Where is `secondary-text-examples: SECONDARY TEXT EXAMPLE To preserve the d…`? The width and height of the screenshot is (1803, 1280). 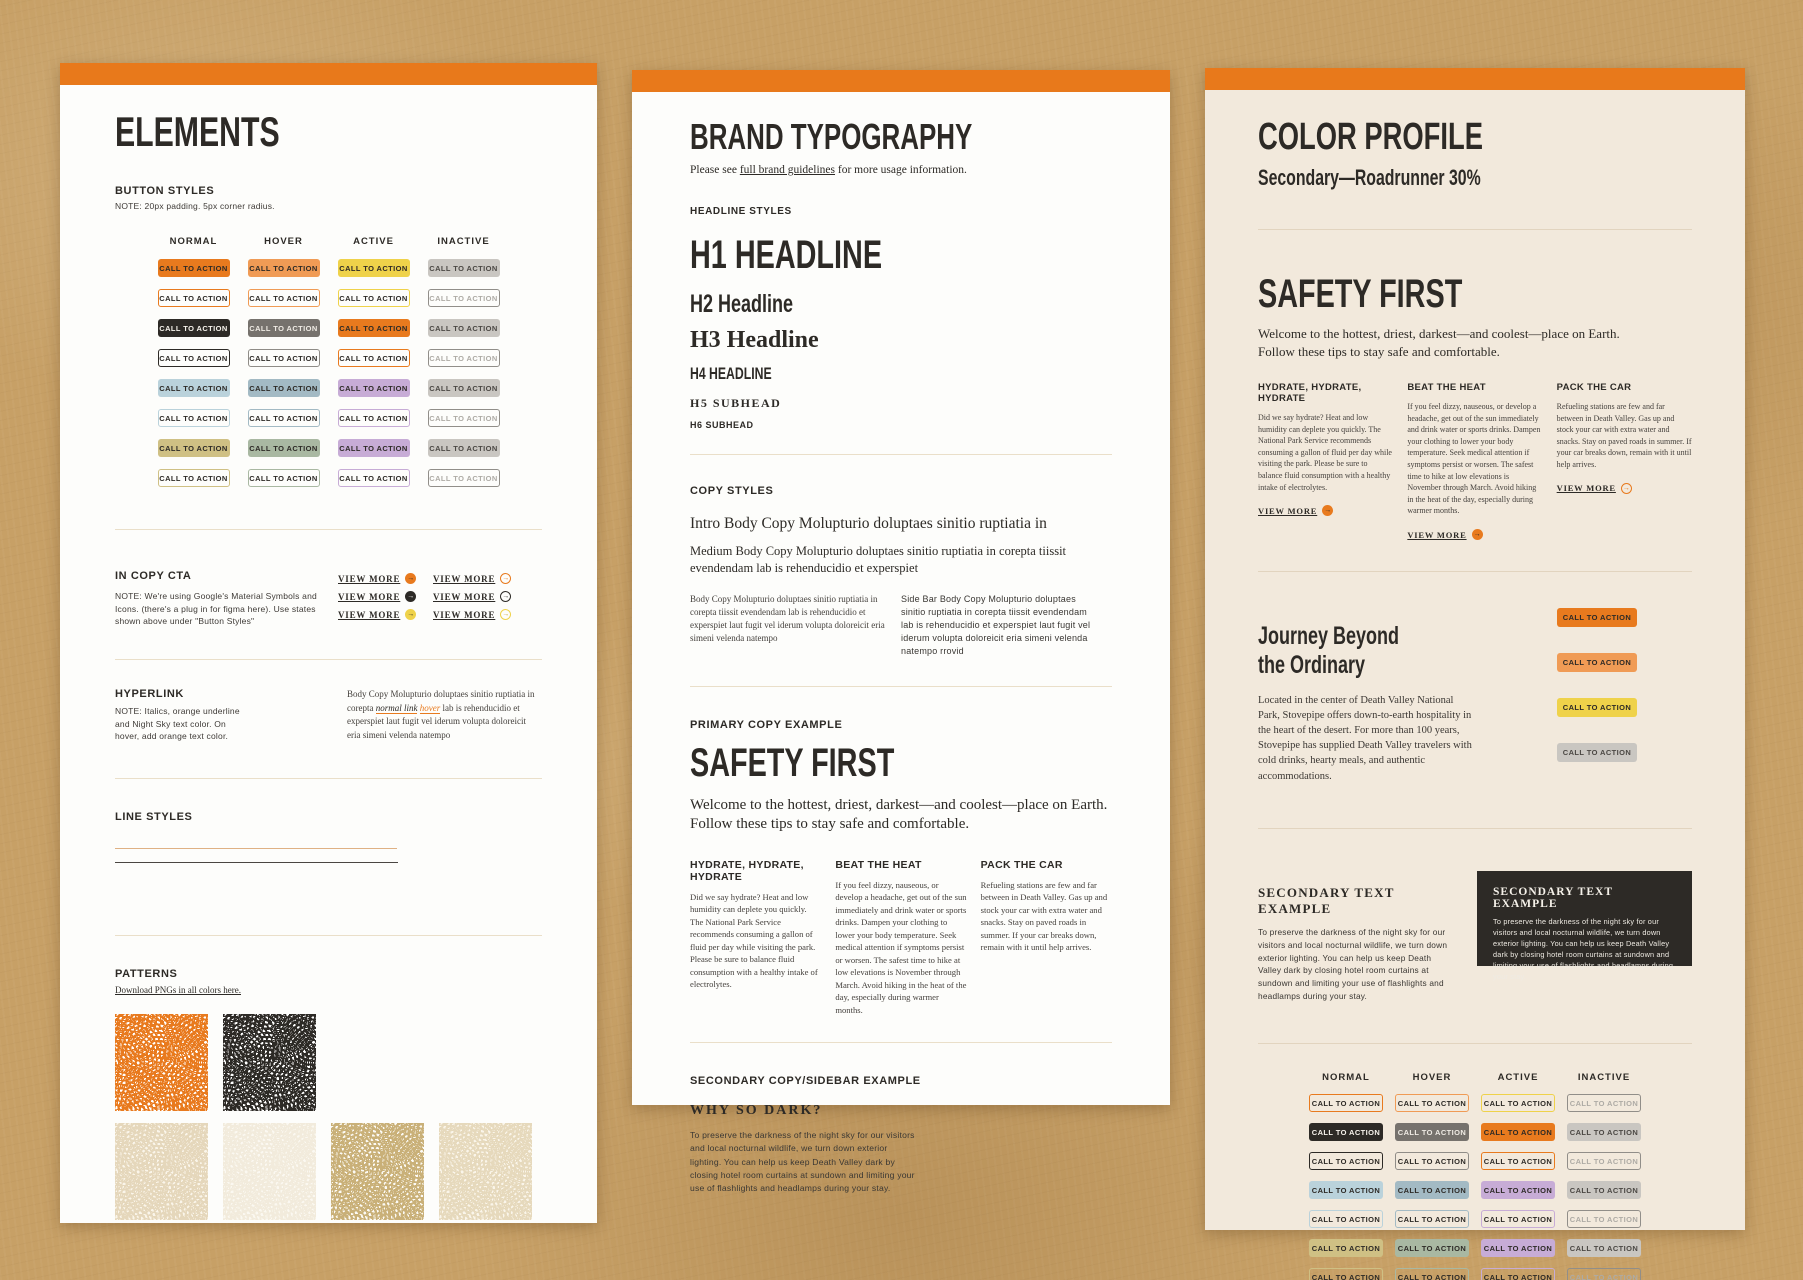 secondary-text-examples: SECONDARY TEXT EXAMPLE To preserve the d… is located at coordinates (1475, 936).